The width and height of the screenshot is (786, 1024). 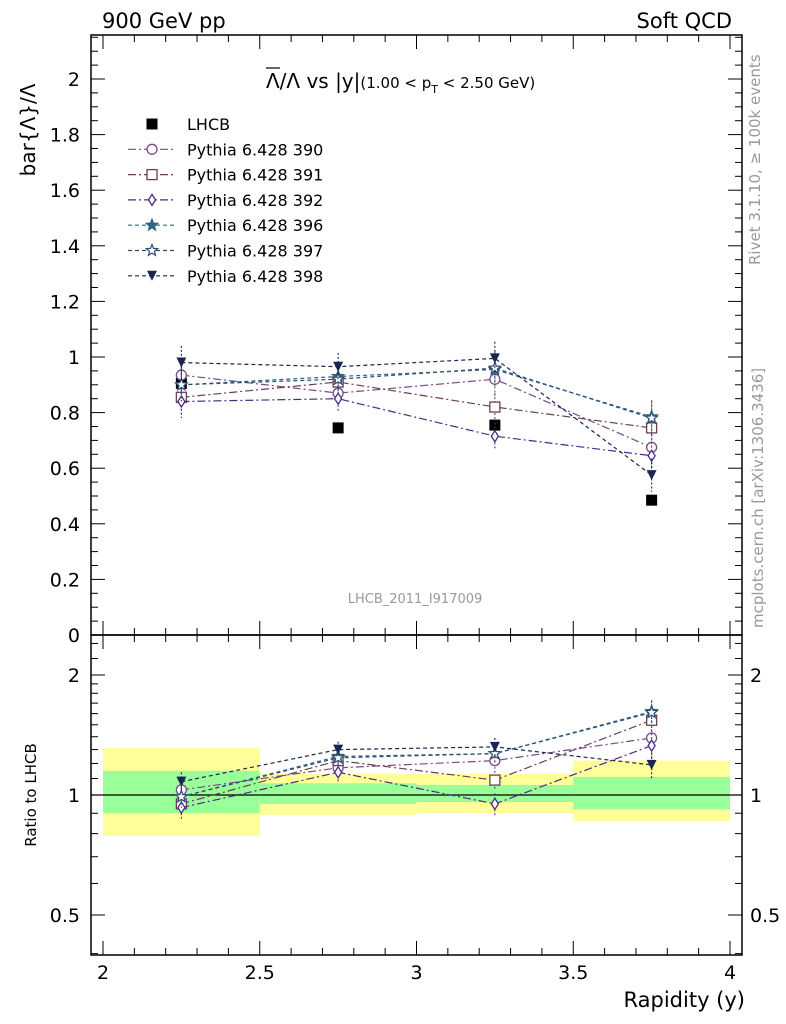 I want to click on legend-label: Pythia 6.428 396, so click(x=255, y=225).